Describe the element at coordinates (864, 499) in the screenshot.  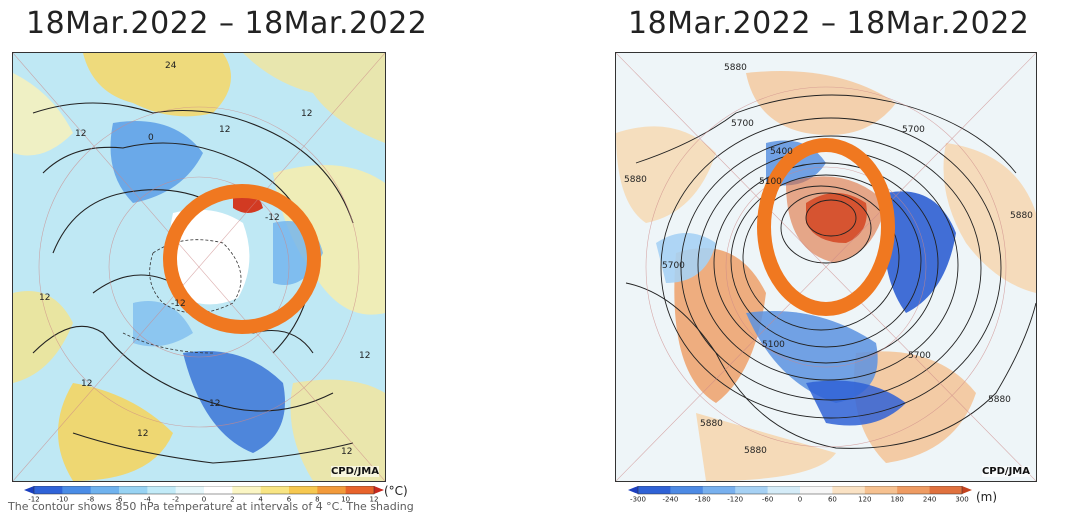
I see `colorbar-tick-label: 120` at that location.